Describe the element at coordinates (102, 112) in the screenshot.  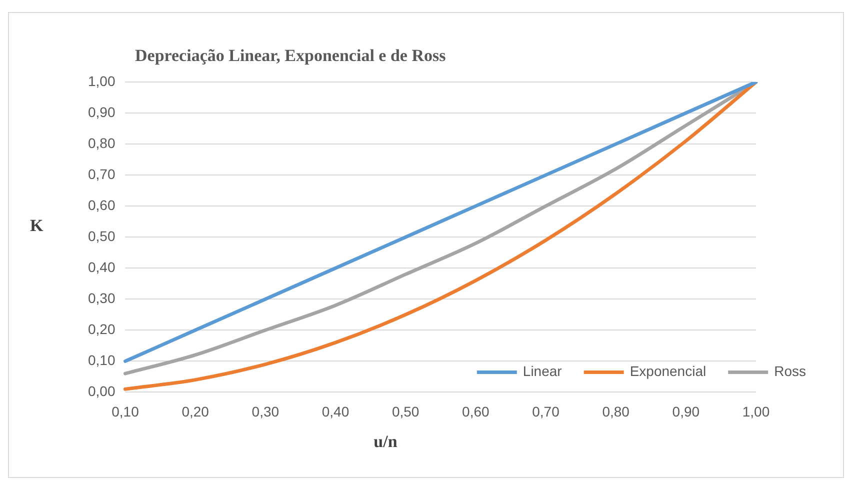
I see `y-tick-label: 0,90` at that location.